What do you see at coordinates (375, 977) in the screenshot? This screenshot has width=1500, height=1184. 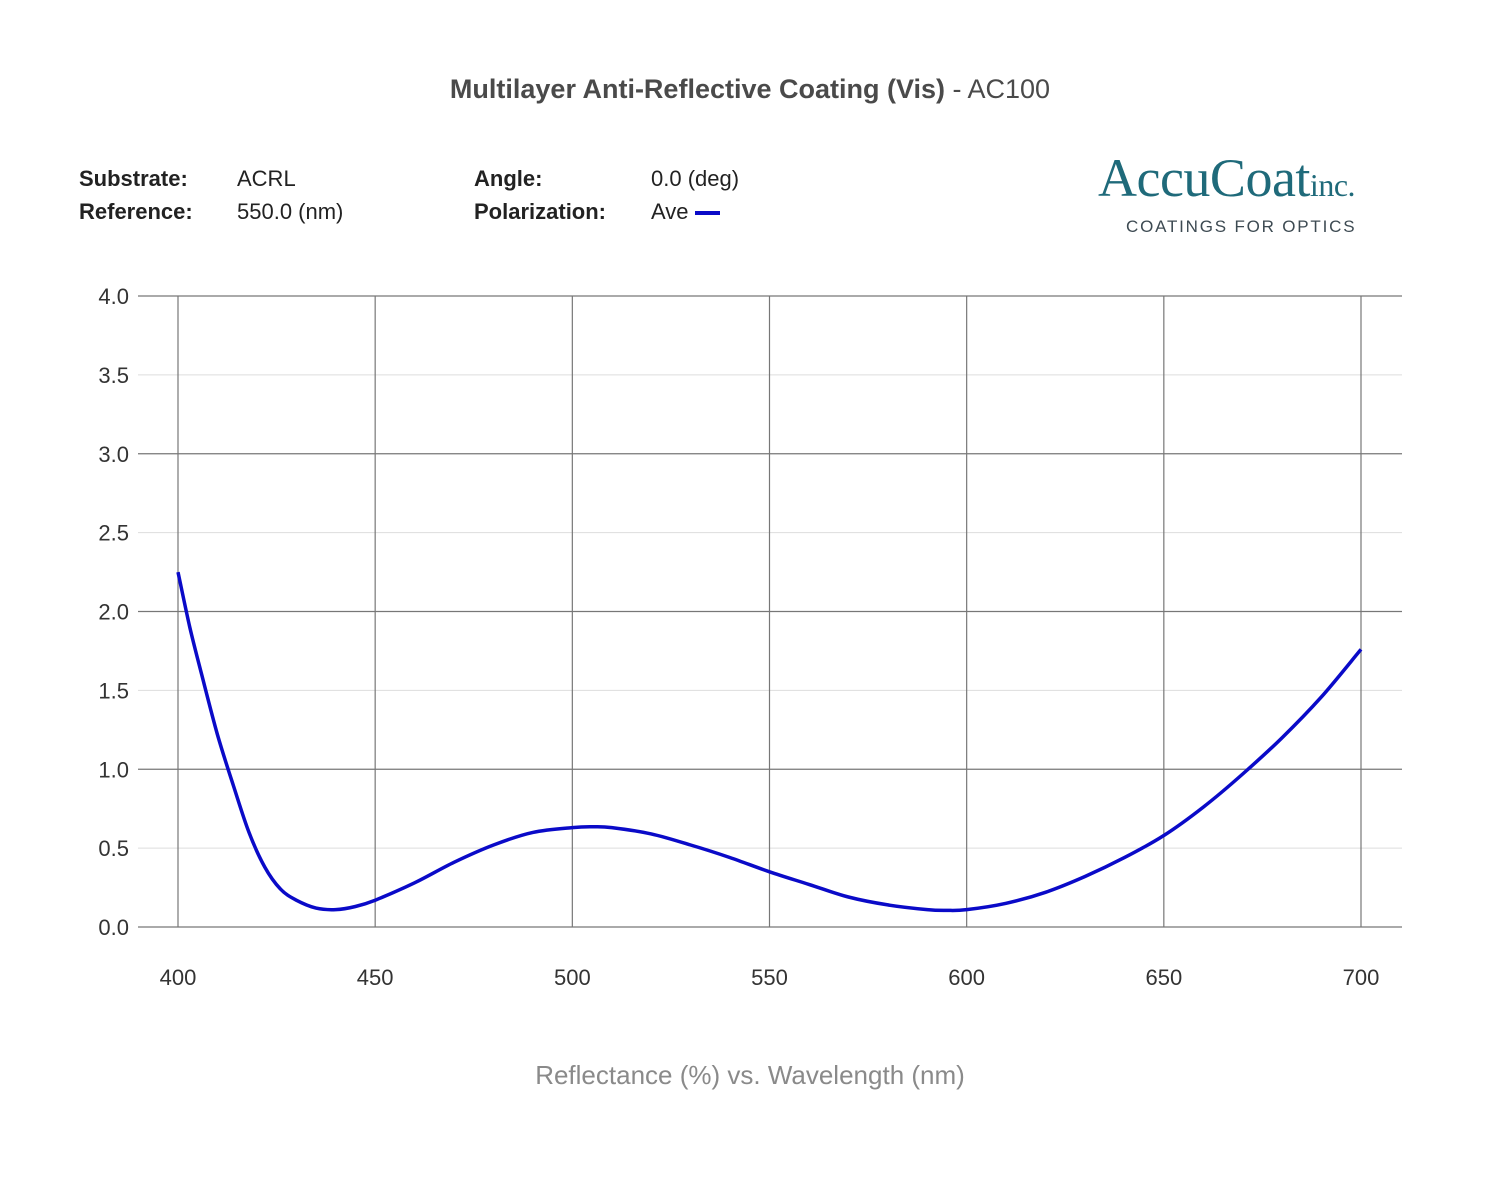 I see `x-tick-label: 450` at bounding box center [375, 977].